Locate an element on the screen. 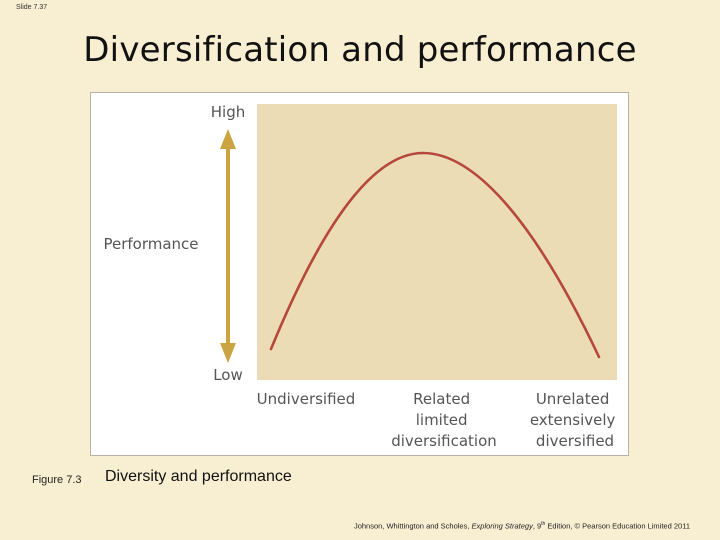 This screenshot has height=540, width=720. arrow-head-up-icon is located at coordinates (228, 139).